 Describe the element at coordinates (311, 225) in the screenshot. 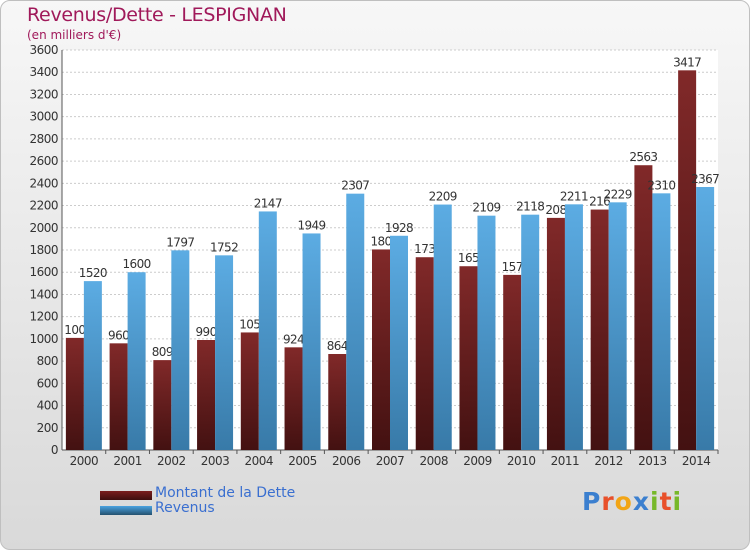

I see `data-label: 1949` at that location.